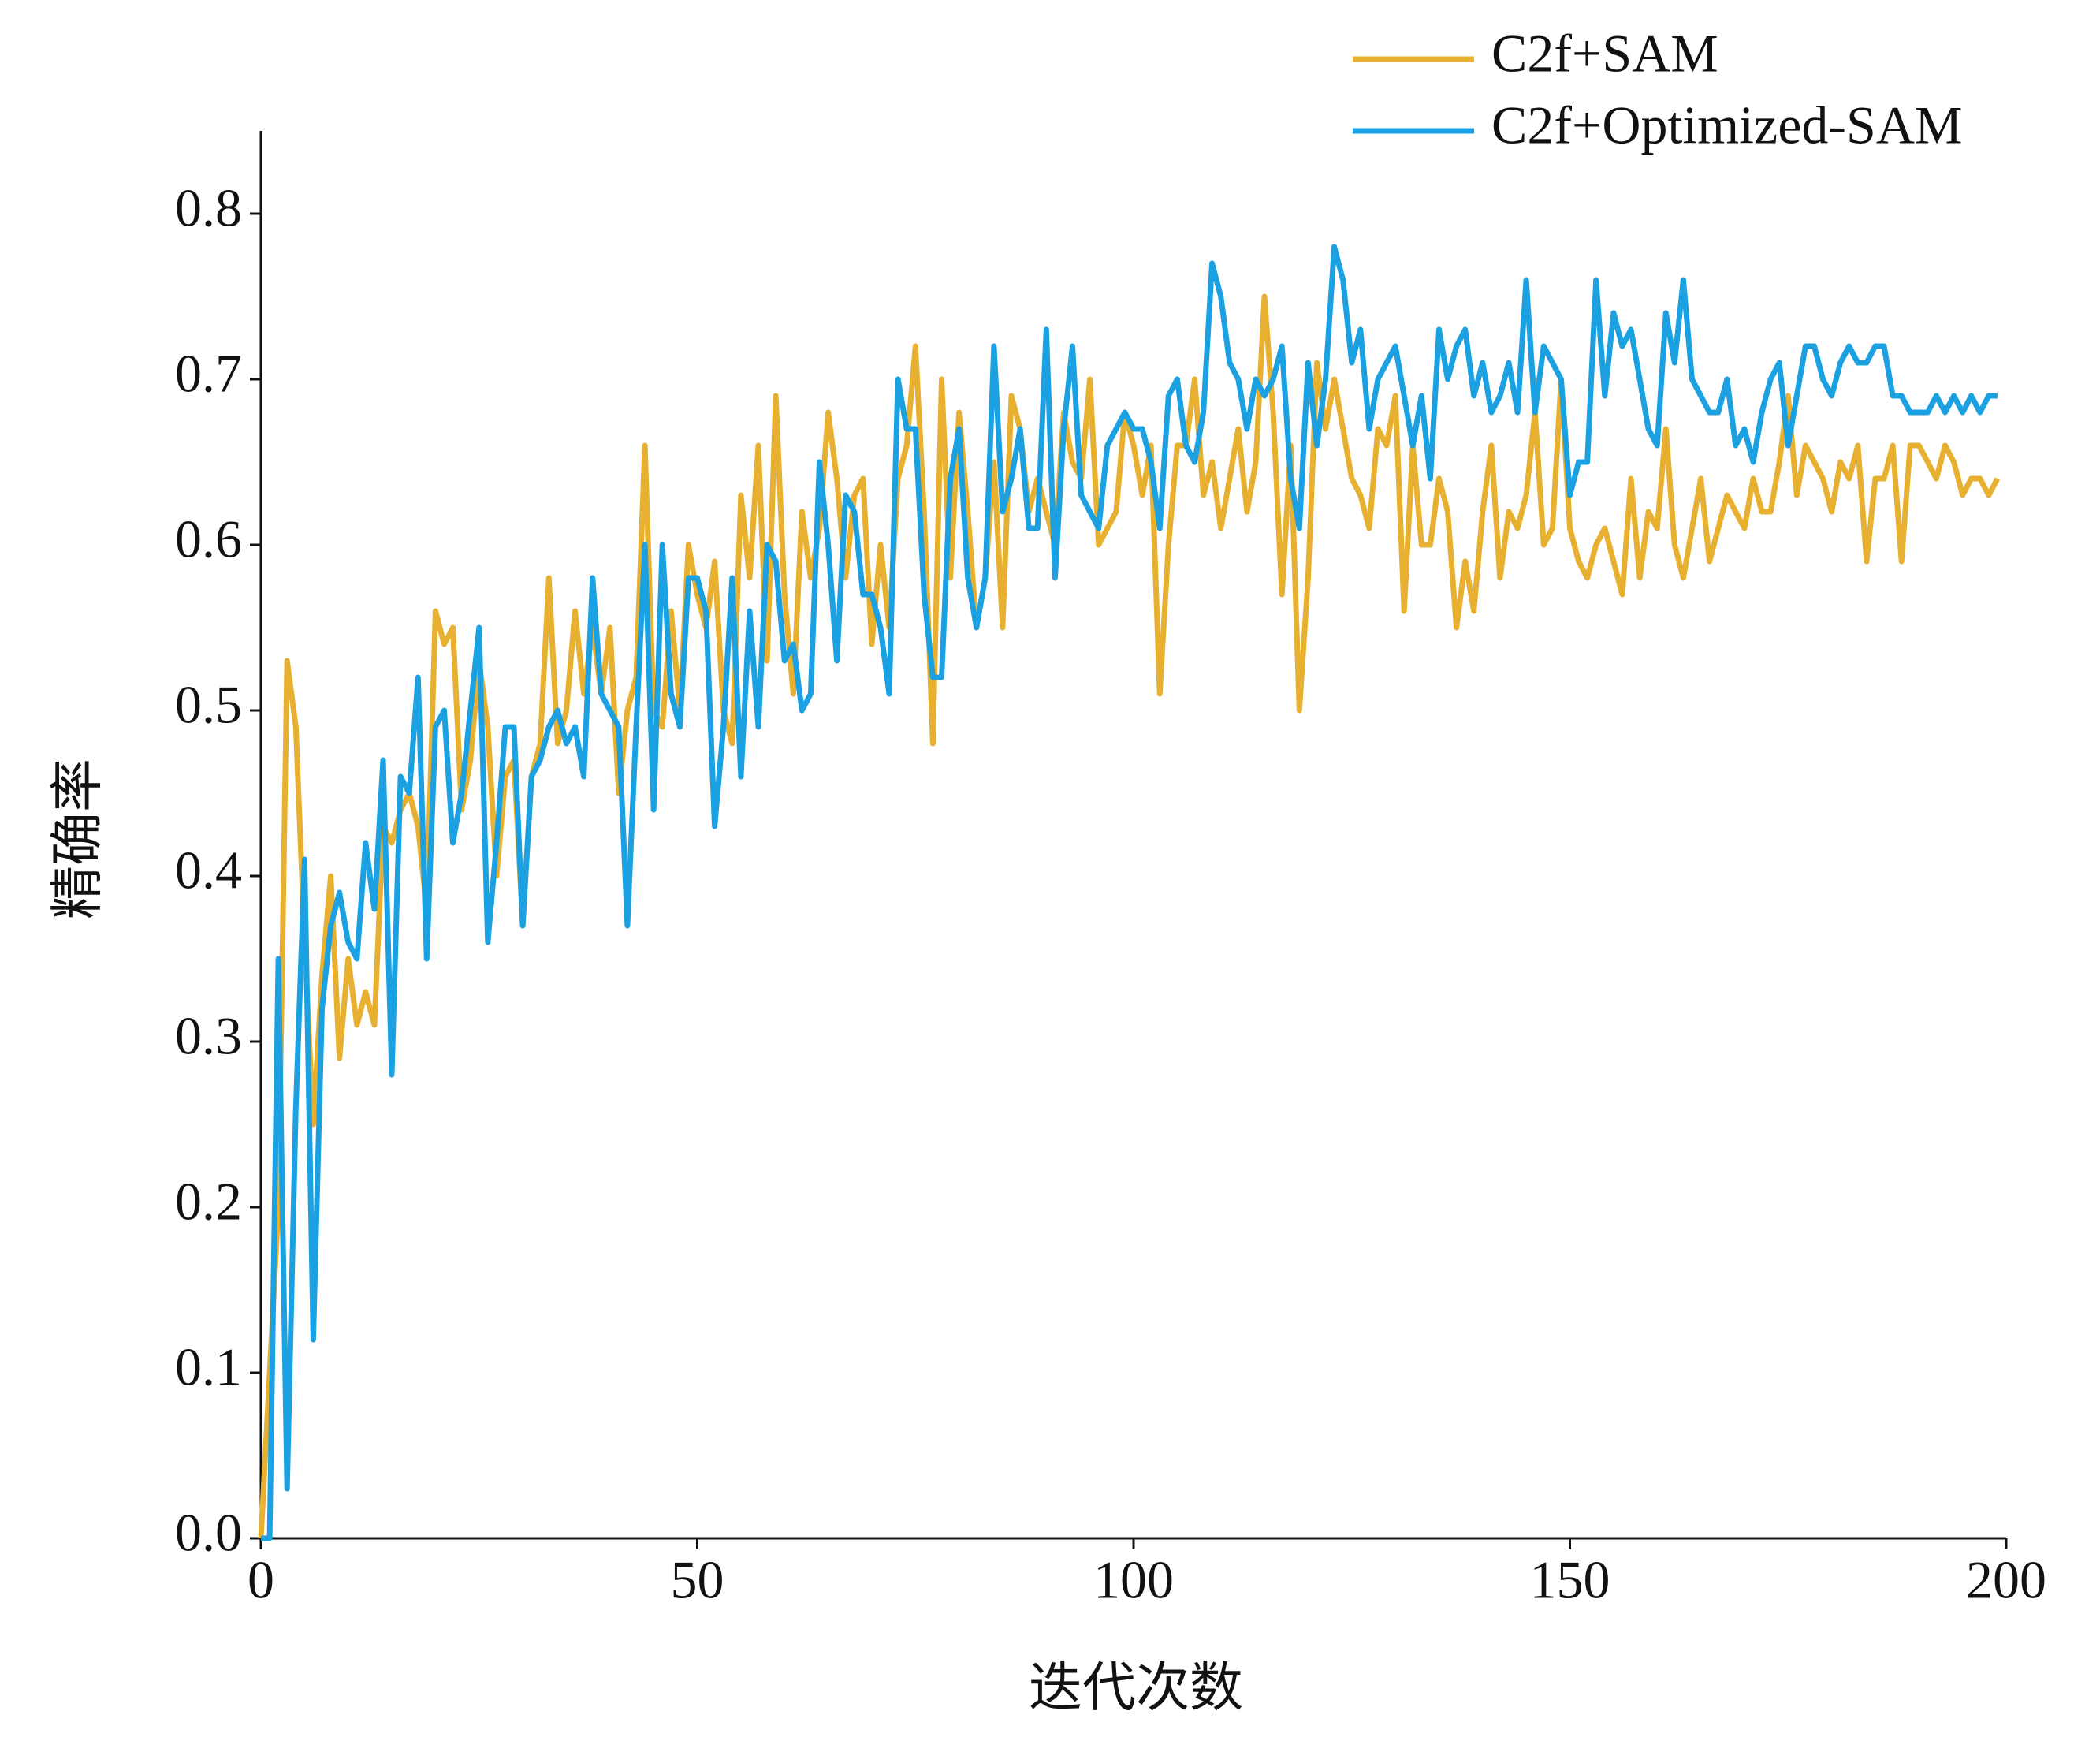 The image size is (2100, 1752). I want to click on legend-label: C2f+SAM, so click(1604, 54).